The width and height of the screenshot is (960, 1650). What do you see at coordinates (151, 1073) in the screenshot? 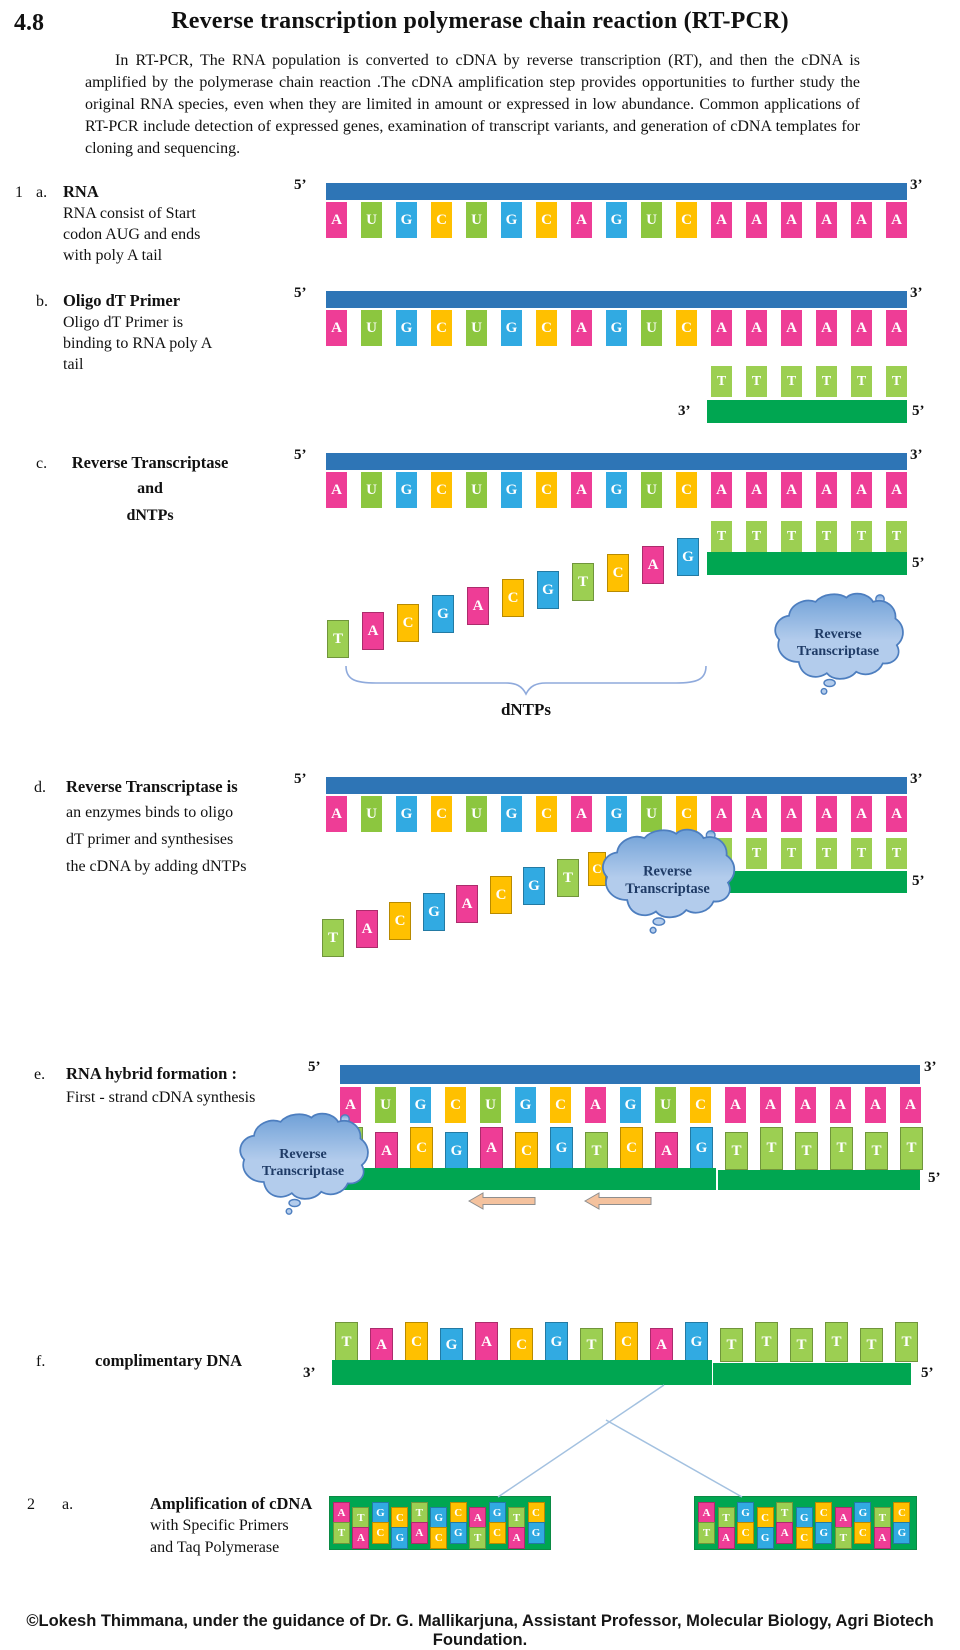
I see `step-title: RNA hybrid formation :` at bounding box center [151, 1073].